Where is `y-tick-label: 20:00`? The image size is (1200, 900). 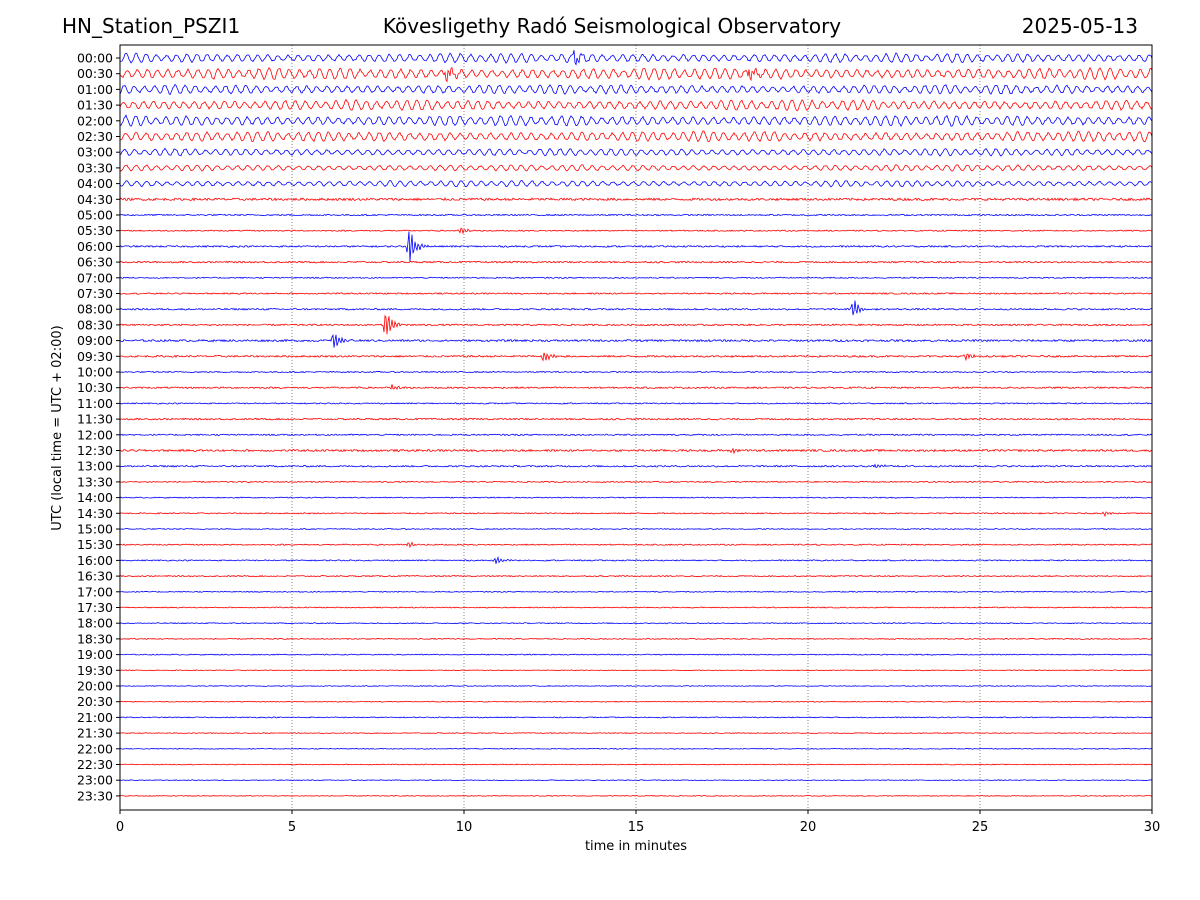 y-tick-label: 20:00 is located at coordinates (95, 686).